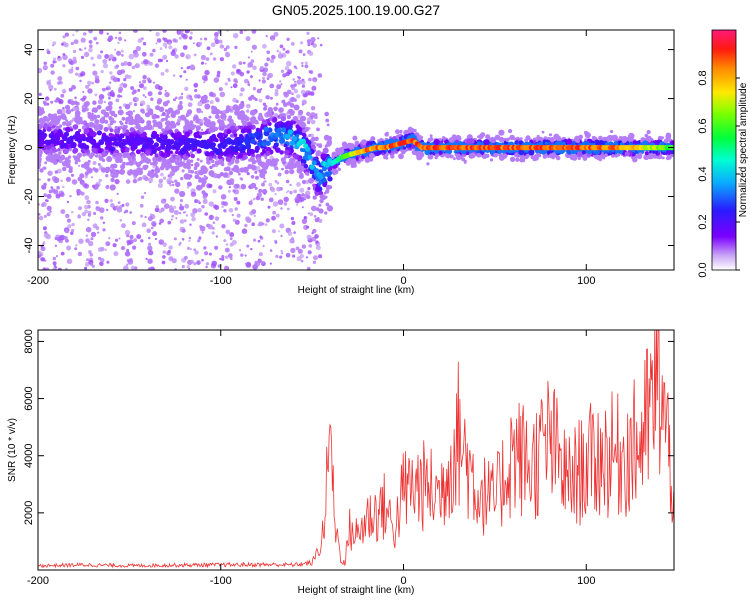 This screenshot has height=600, width=750. I want to click on colorbar-tick-label: 0.4, so click(703, 173).